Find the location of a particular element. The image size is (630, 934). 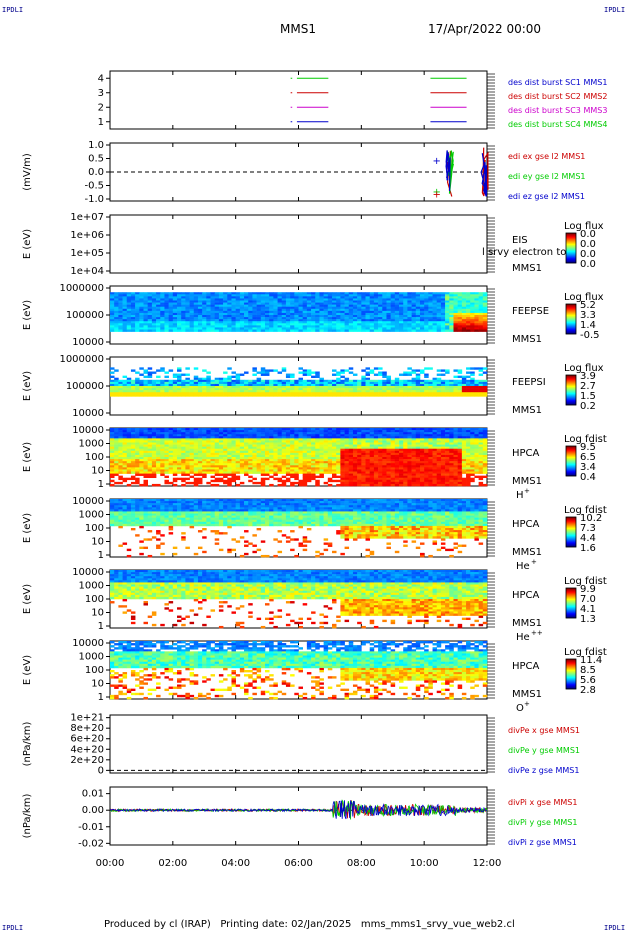

y-axis-label: E (eV) is located at coordinates (27, 386).